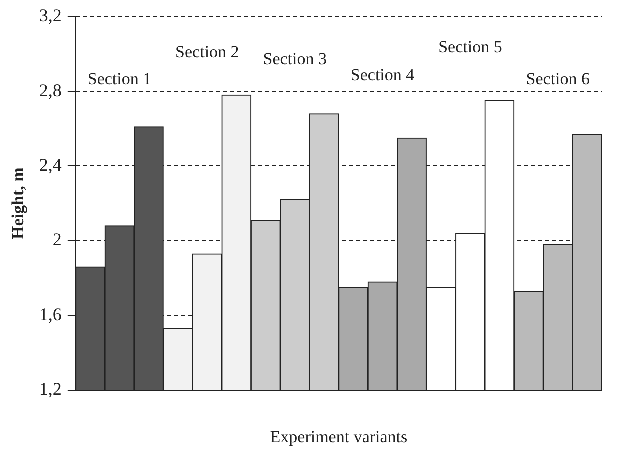 The image size is (622, 457). I want to click on y-tick-label: 1,6, so click(50, 314).